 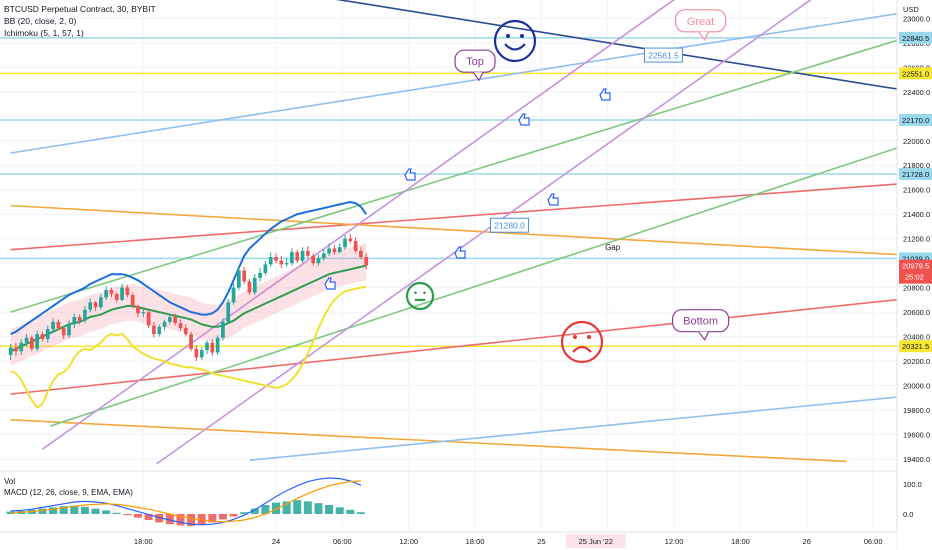 I want to click on happy-face-icon, so click(x=515, y=41).